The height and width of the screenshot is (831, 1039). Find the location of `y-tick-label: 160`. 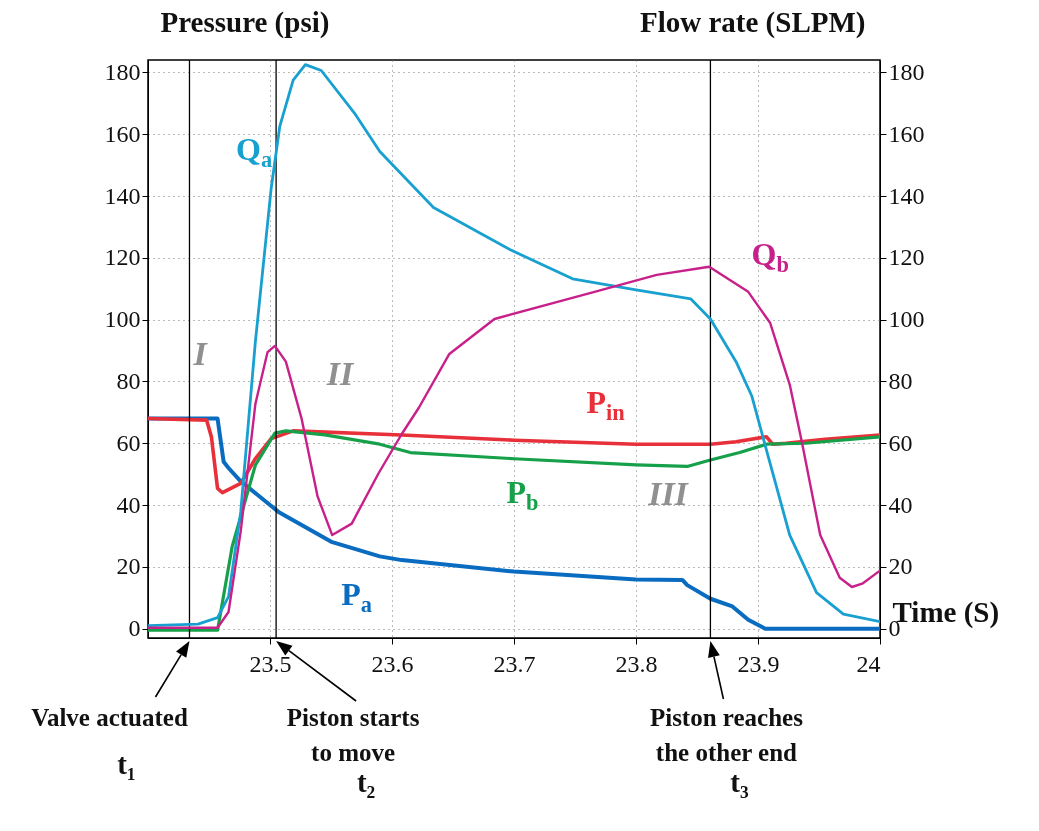

y-tick-label: 160 is located at coordinates (122, 133).